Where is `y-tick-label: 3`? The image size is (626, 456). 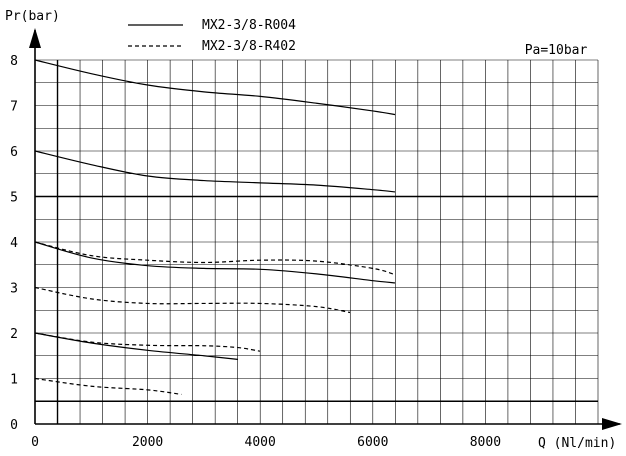
y-tick-label: 3 is located at coordinates (14, 289).